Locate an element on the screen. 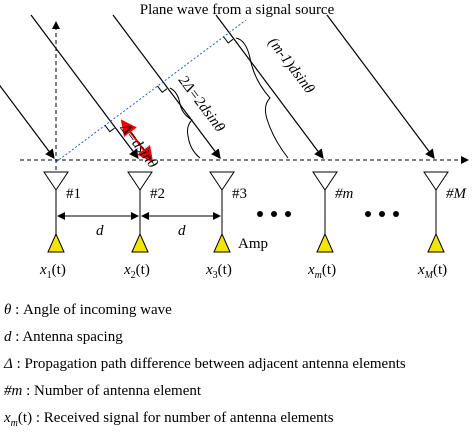 This screenshot has width=474, height=434. signal-label: x2(t) is located at coordinates (136, 271).